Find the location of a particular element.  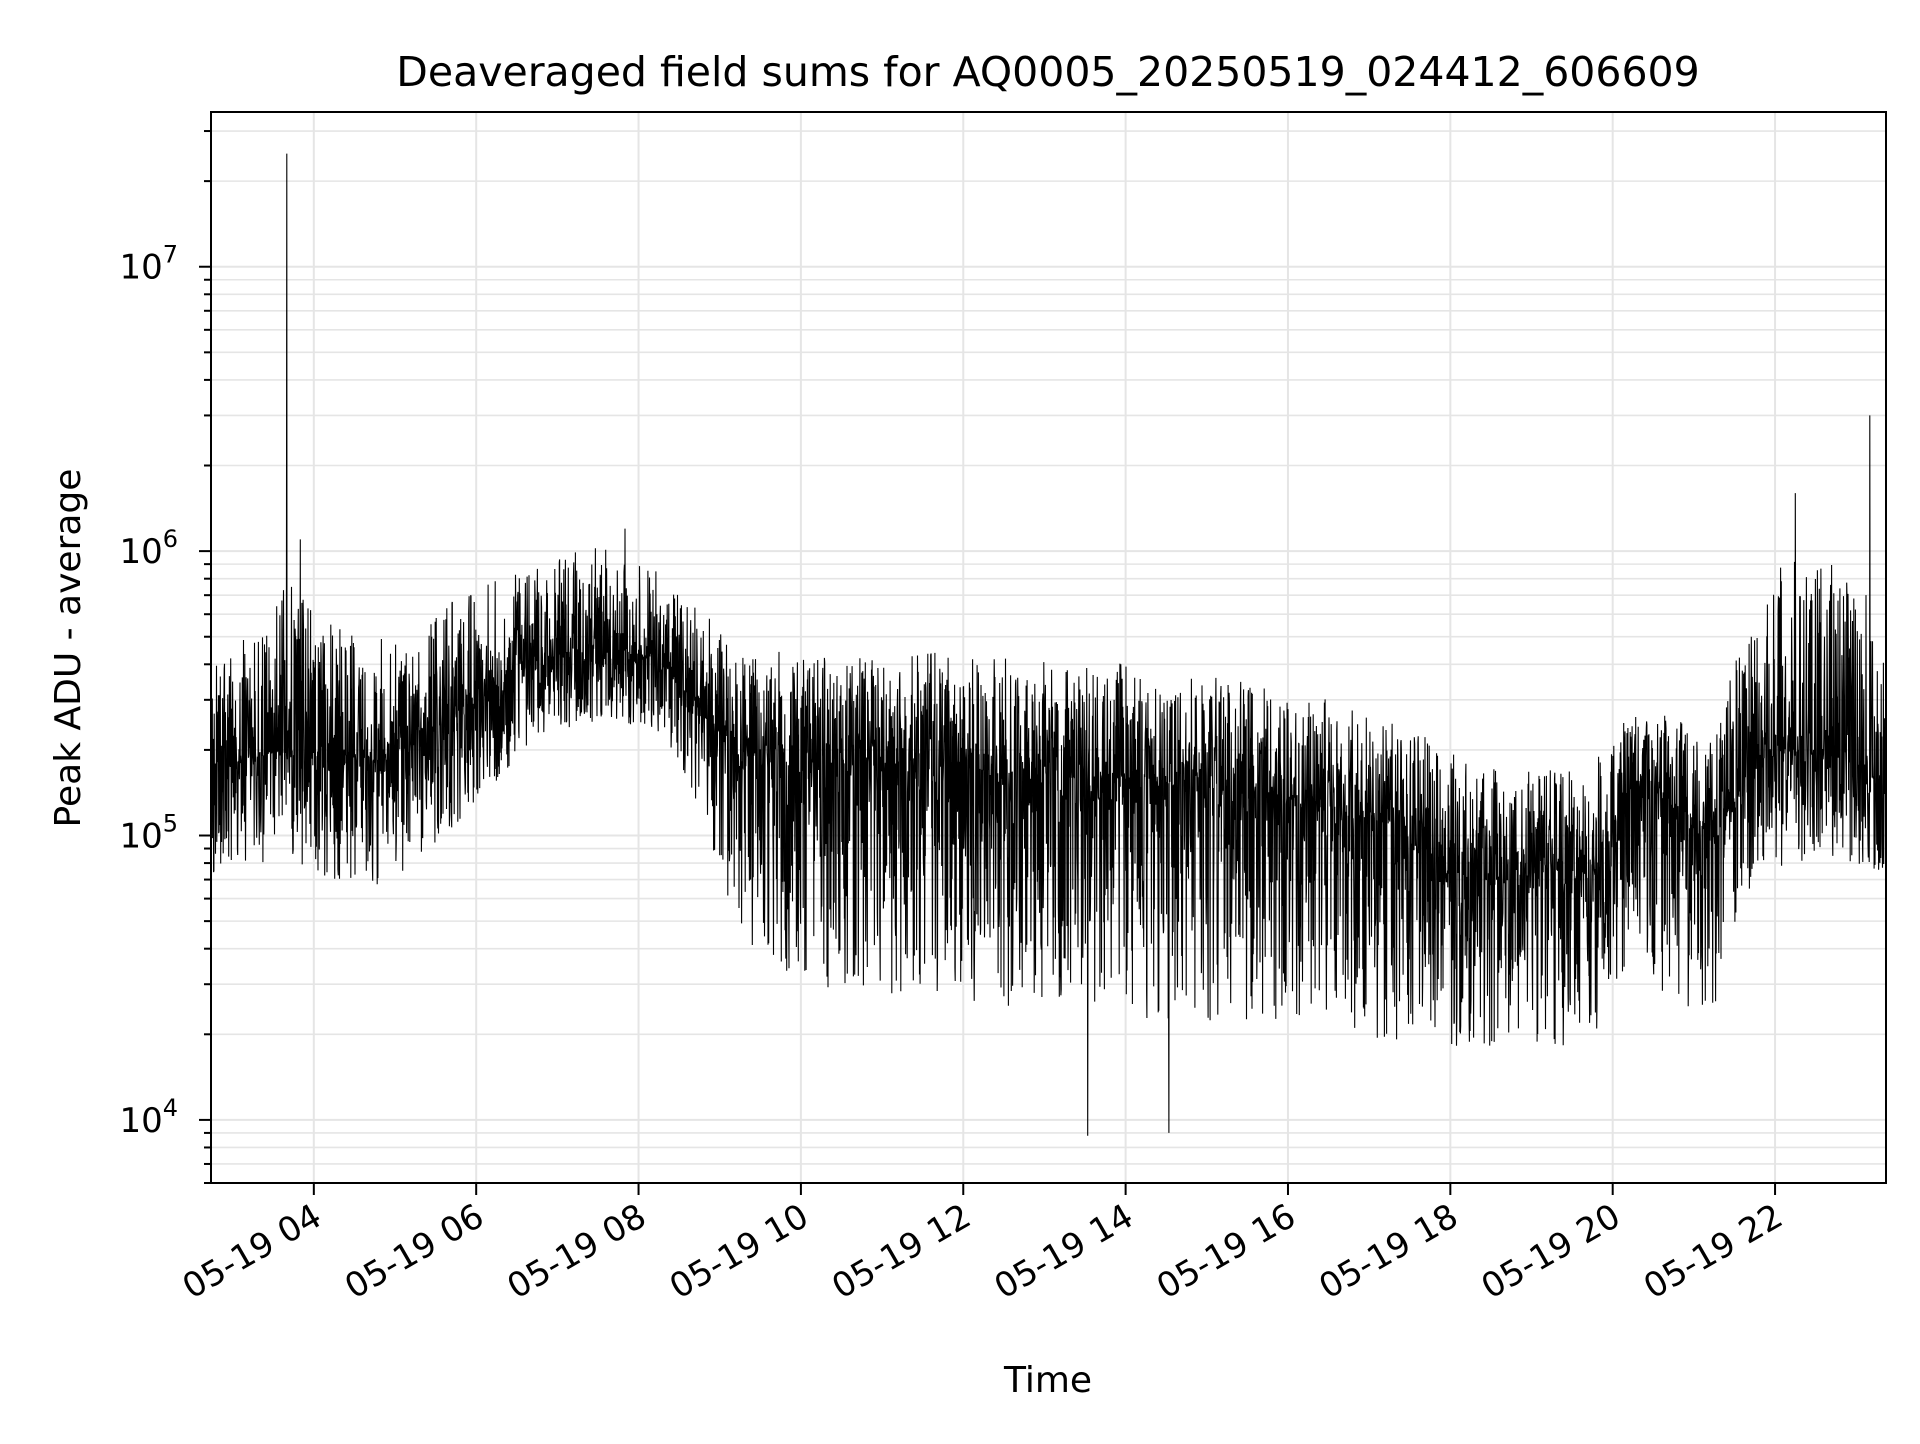

y-axis-label: Peak ADU - average is located at coordinates (68, 648).